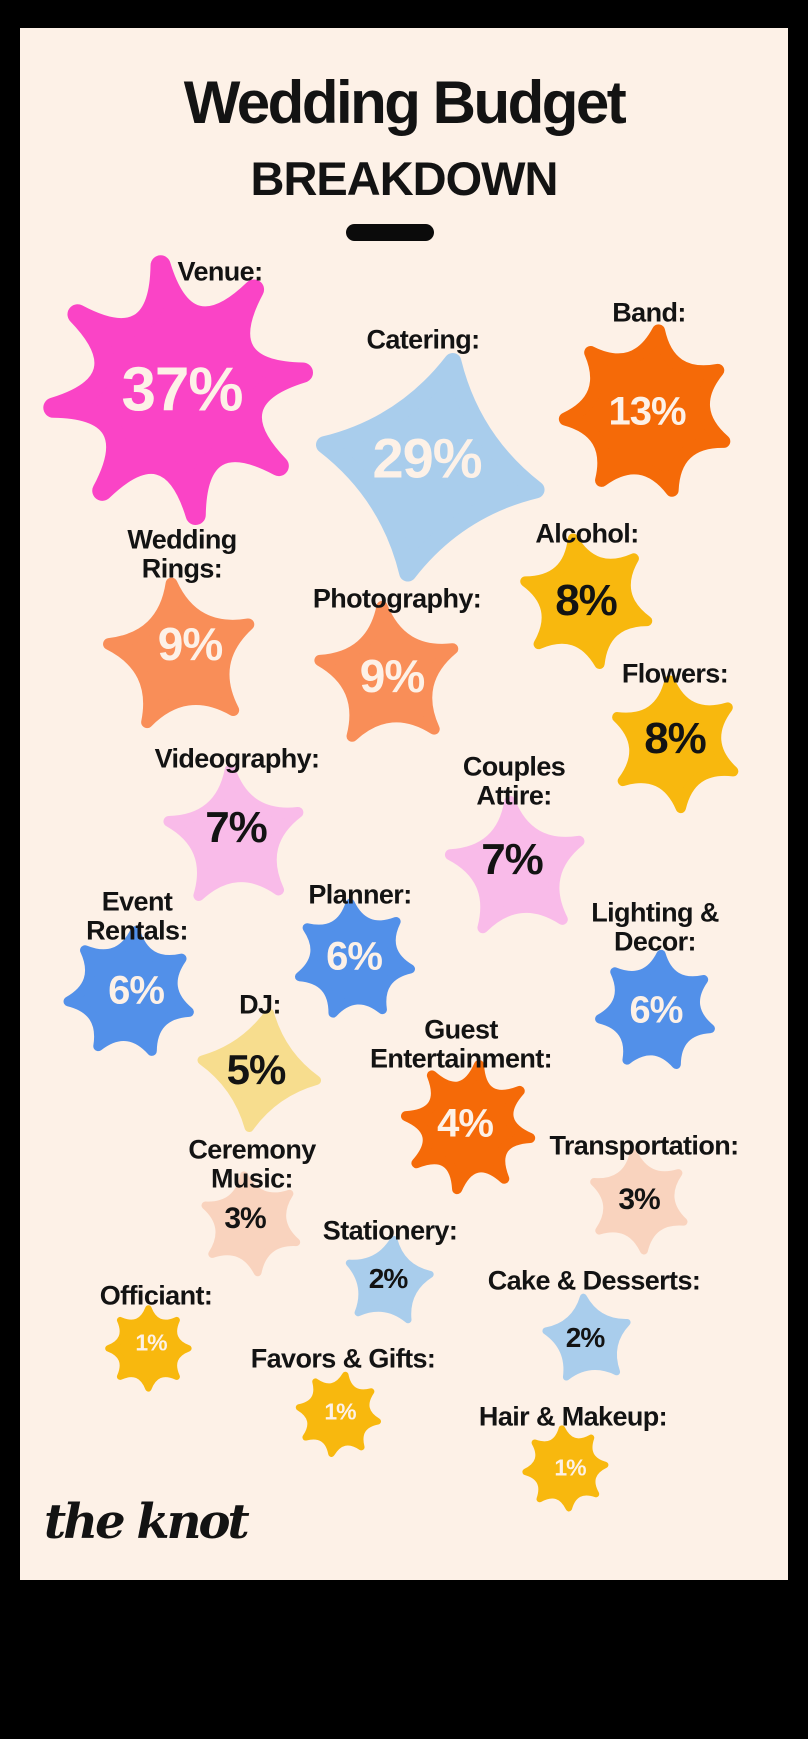 The height and width of the screenshot is (1739, 808). What do you see at coordinates (649, 312) in the screenshot?
I see `label-band: Band:` at bounding box center [649, 312].